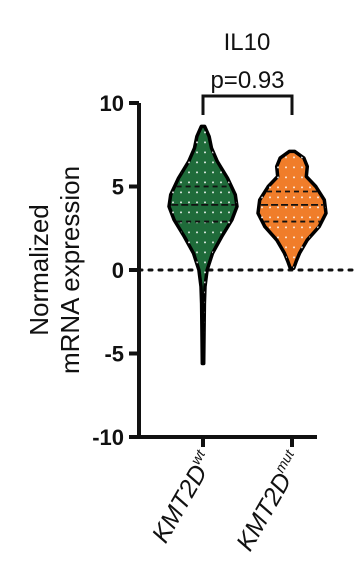 Image resolution: width=355 pixels, height=575 pixels. What do you see at coordinates (70, 270) in the screenshot?
I see `y-axis-label-line2: mRNA expression` at bounding box center [70, 270].